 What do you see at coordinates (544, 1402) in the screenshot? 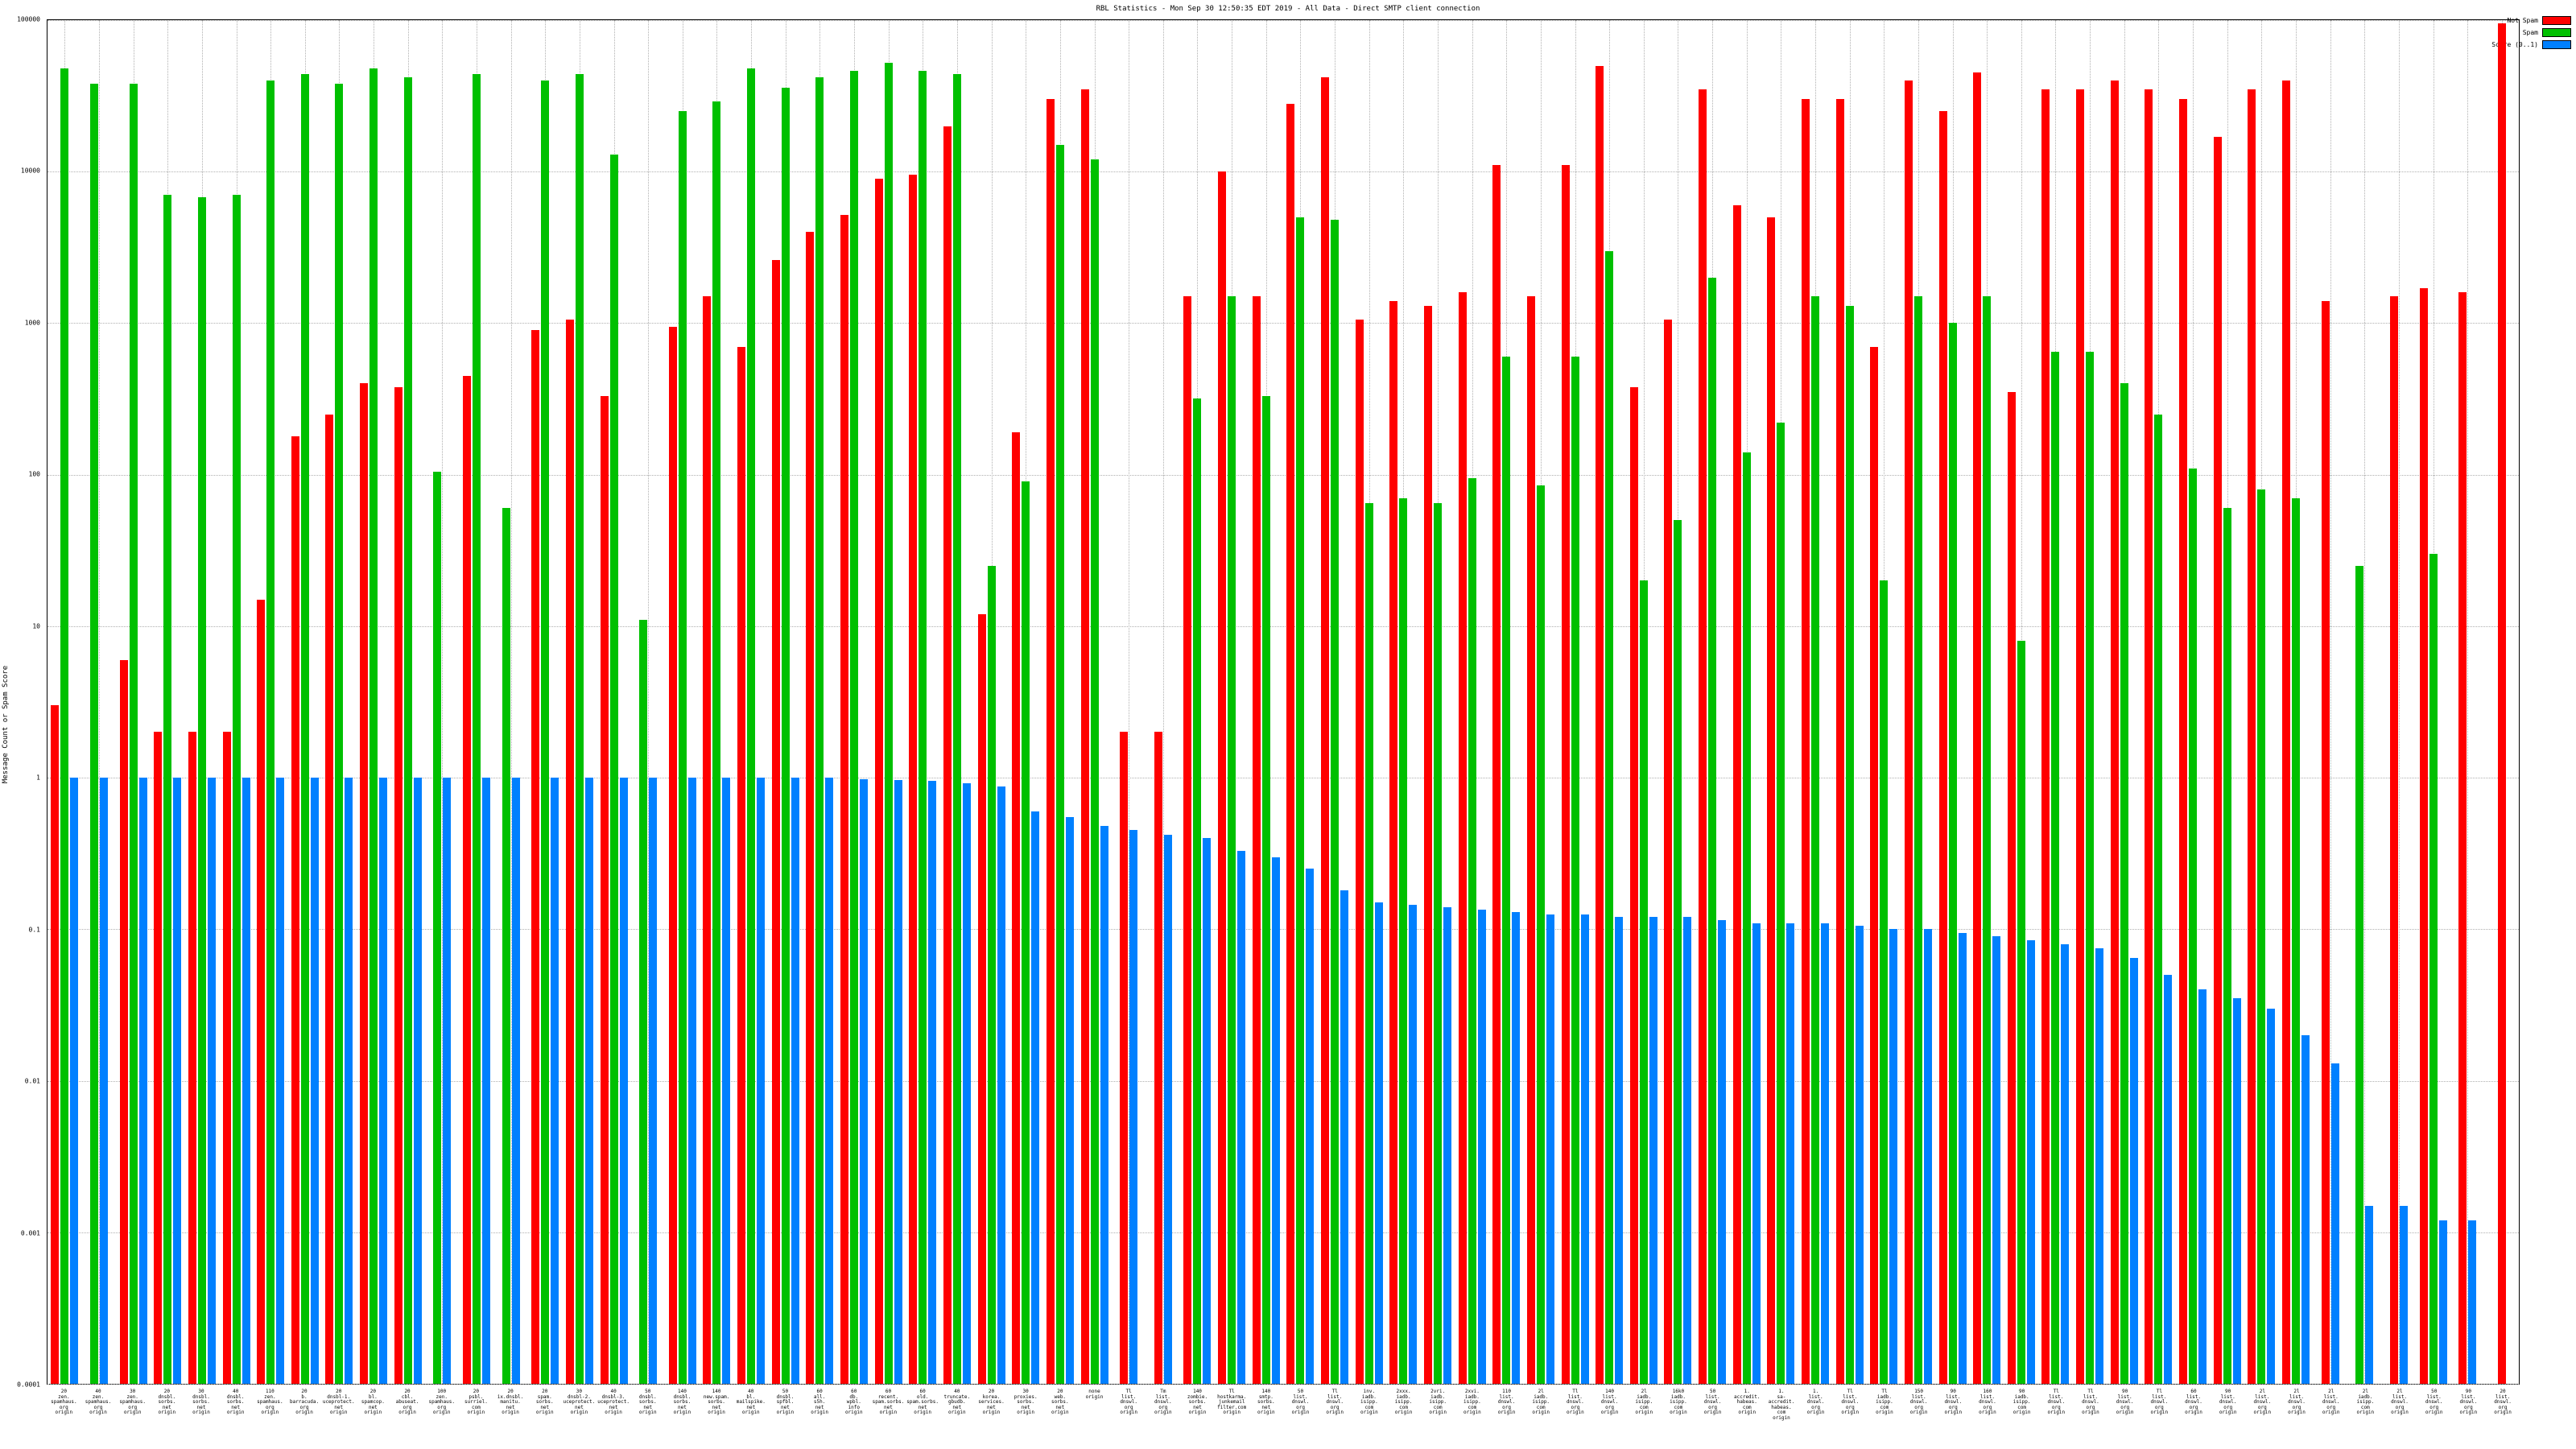
I see `x-tick-label: 20 spam. sorbs. net origin` at bounding box center [544, 1402].